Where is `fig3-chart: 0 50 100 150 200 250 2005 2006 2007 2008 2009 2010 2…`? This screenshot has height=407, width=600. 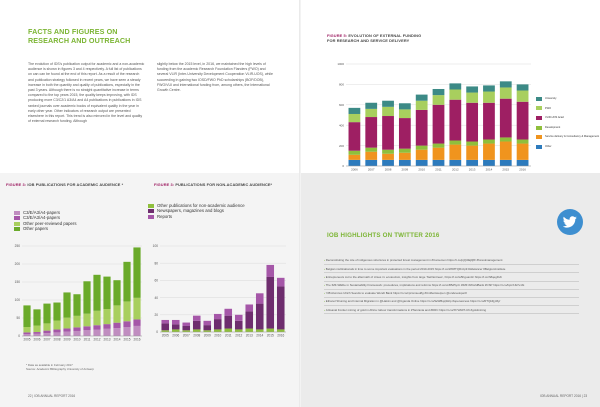
fig3-chart: 0 50 100 150 200 250 2005 2006 2007 2008 2009 2010 2… is located at coordinates (78, 293).